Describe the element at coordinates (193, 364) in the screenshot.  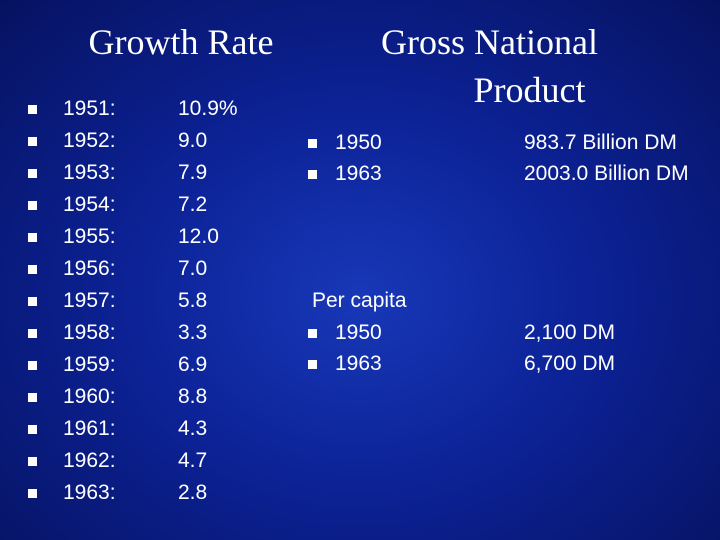
I see `rate-value: 6.9` at that location.